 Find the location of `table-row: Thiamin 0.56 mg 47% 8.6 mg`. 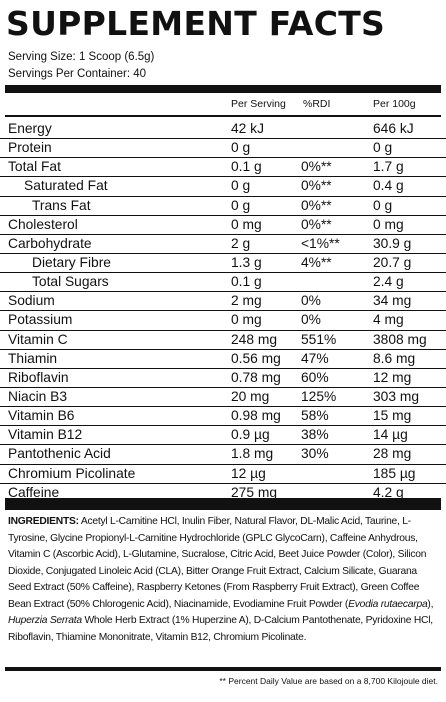

table-row: Thiamin 0.56 mg 47% 8.6 mg is located at coordinates (223, 359).